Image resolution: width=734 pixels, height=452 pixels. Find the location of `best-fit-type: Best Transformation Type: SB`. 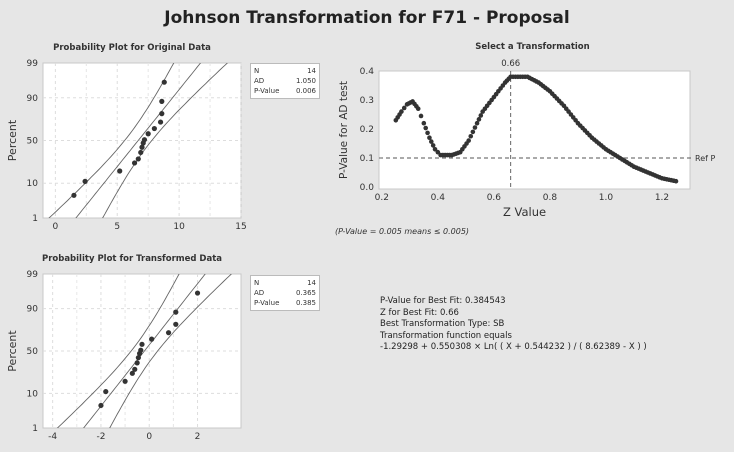

best-fit-type: Best Transformation Type: SB is located at coordinates (442, 324).